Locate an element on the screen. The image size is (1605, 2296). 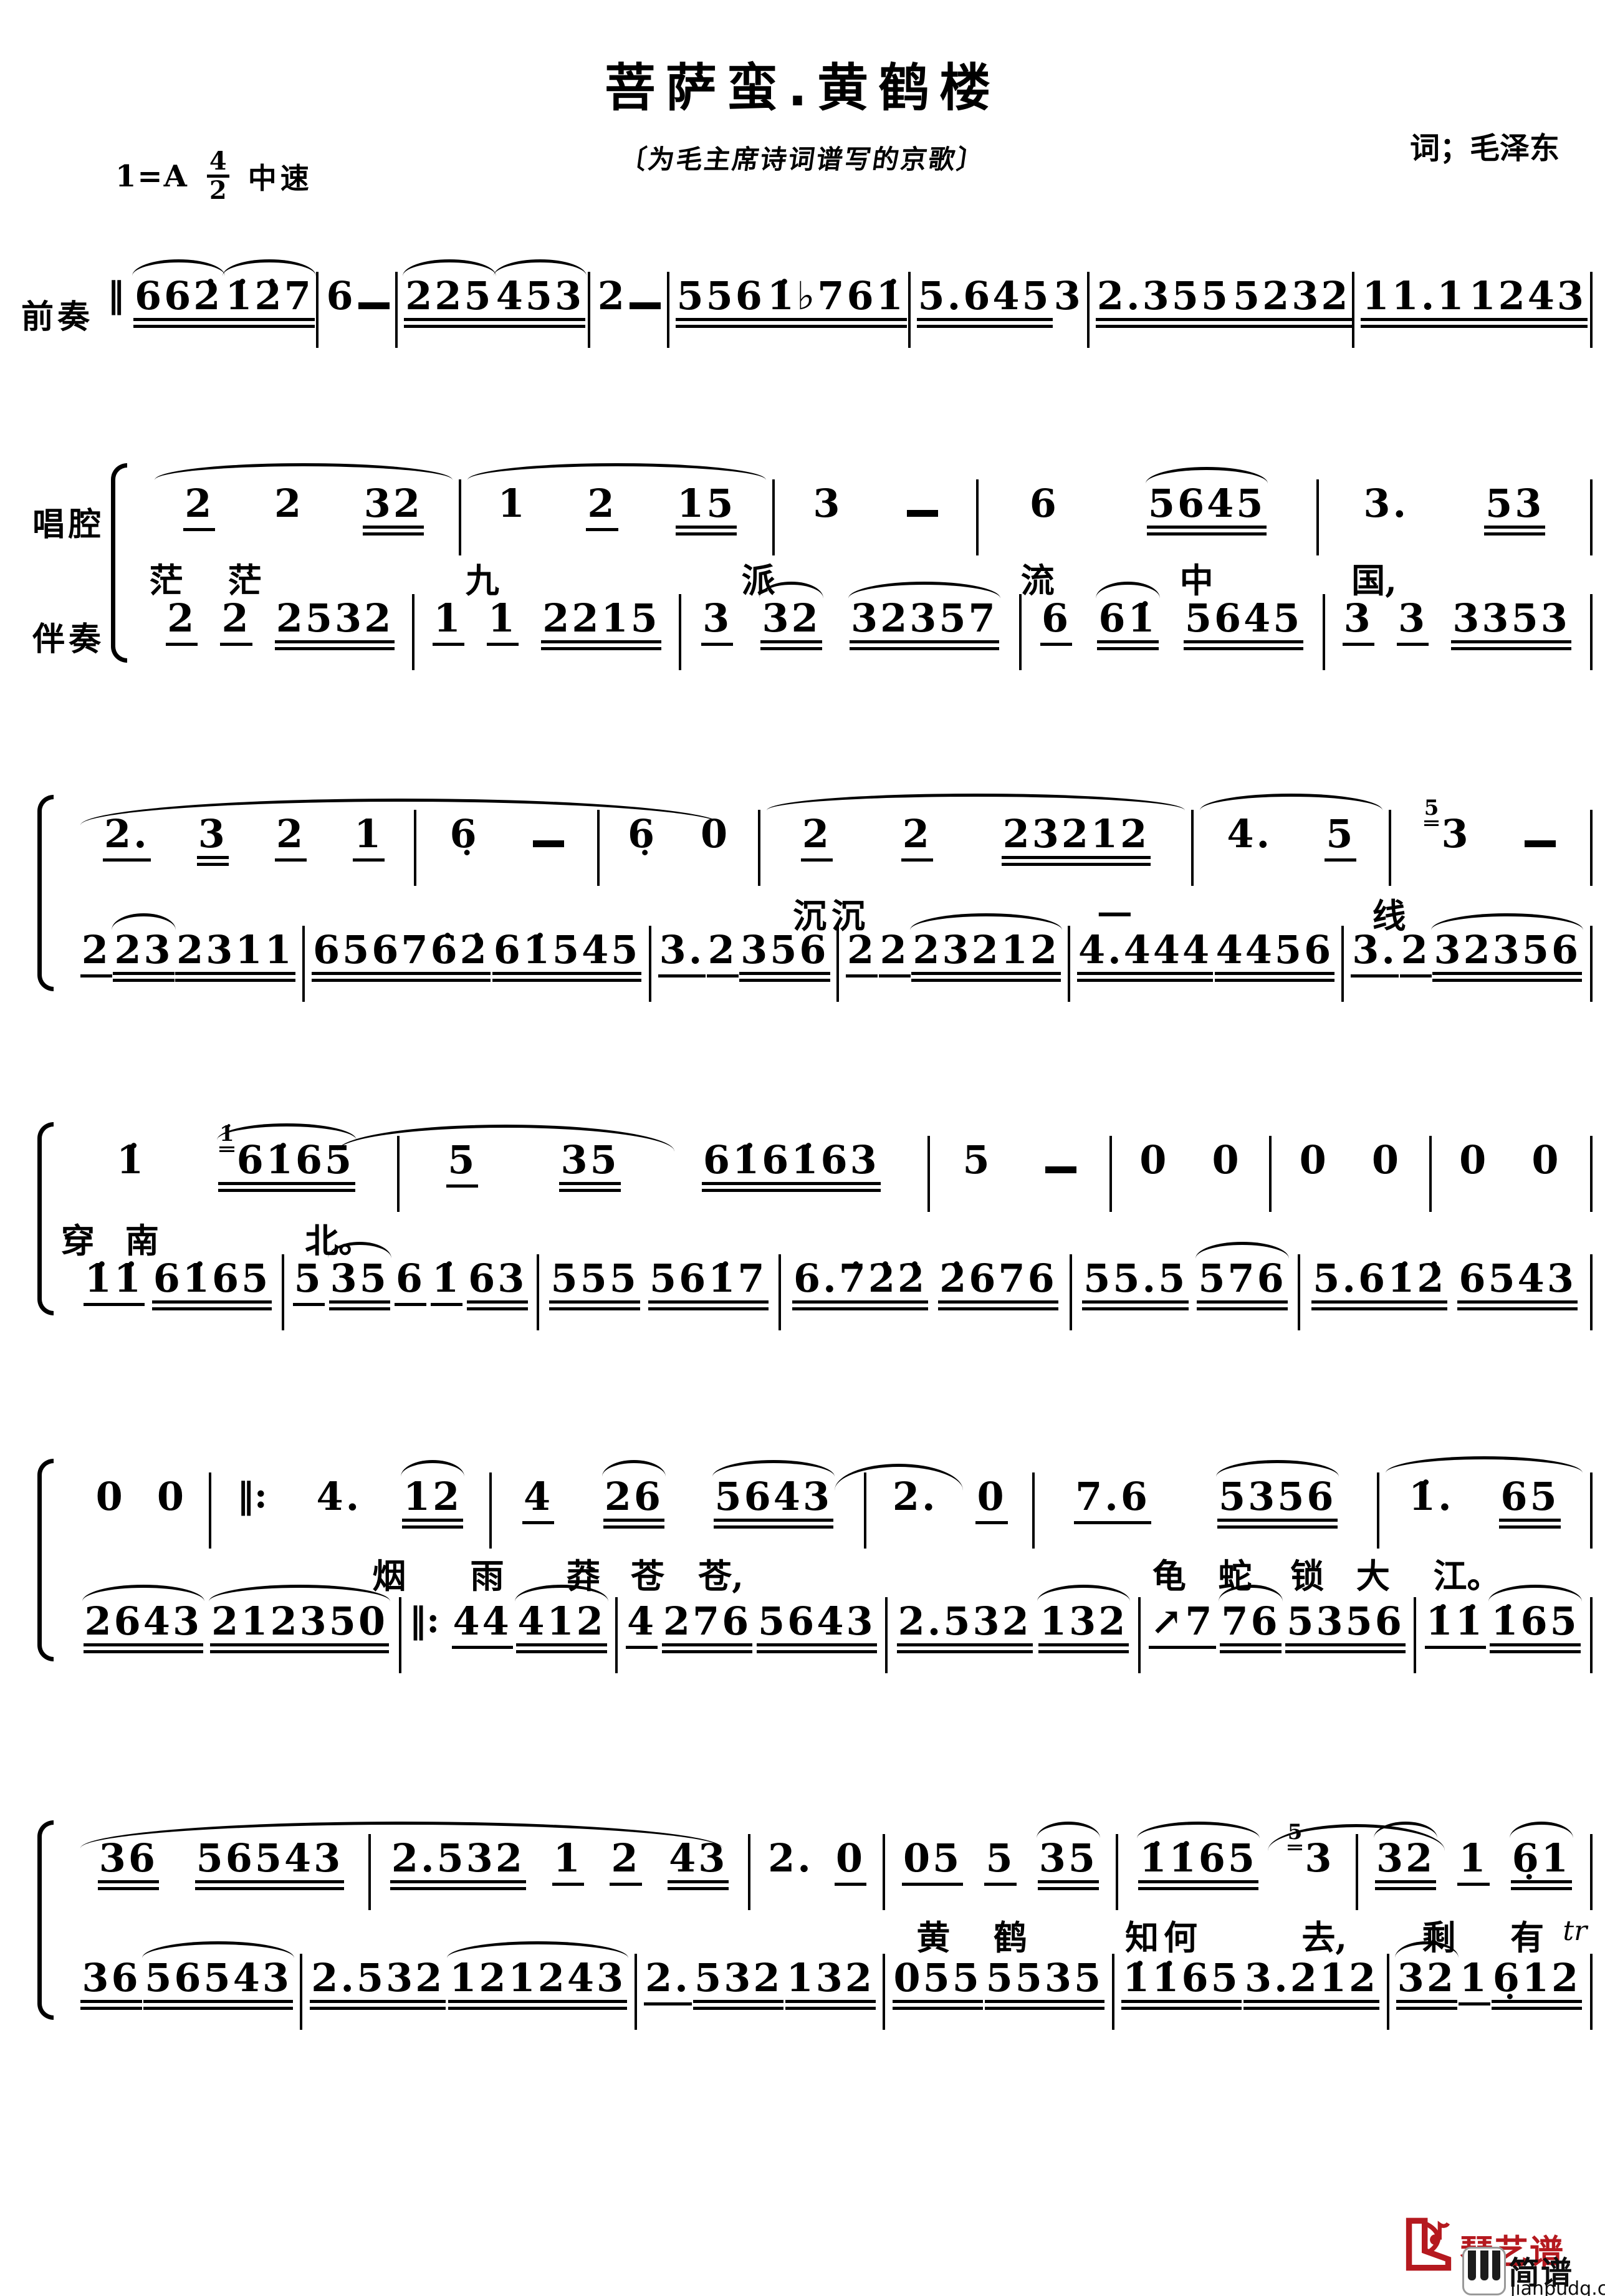
note-group: 36 is located at coordinates (111, 1983).